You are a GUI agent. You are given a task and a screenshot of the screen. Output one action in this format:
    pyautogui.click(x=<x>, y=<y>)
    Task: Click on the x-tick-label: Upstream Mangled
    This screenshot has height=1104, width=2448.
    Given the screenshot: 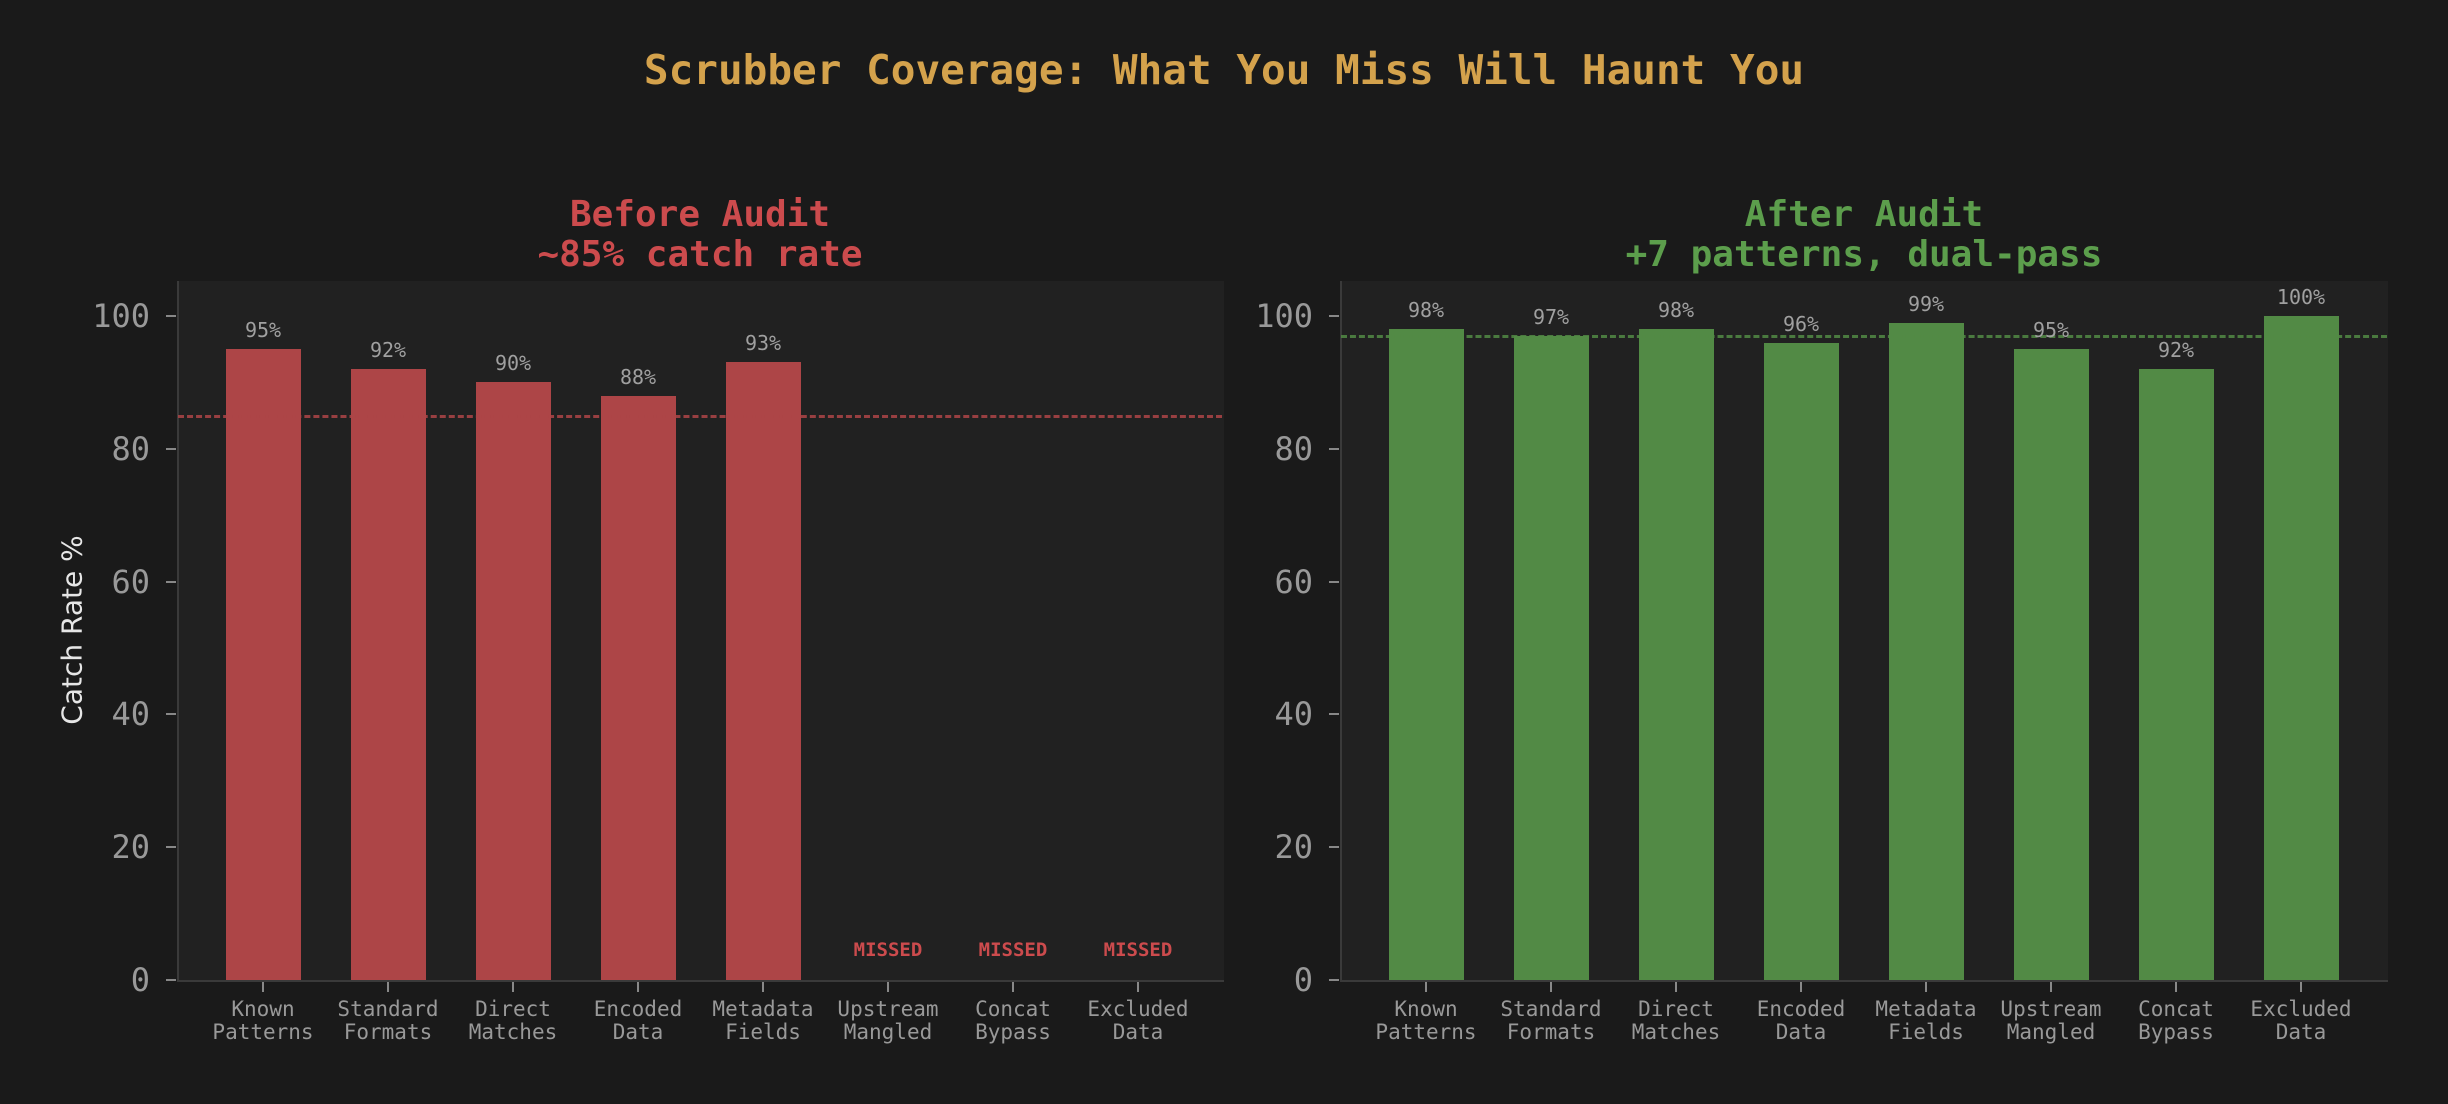 What is the action you would take?
    pyautogui.click(x=888, y=1021)
    